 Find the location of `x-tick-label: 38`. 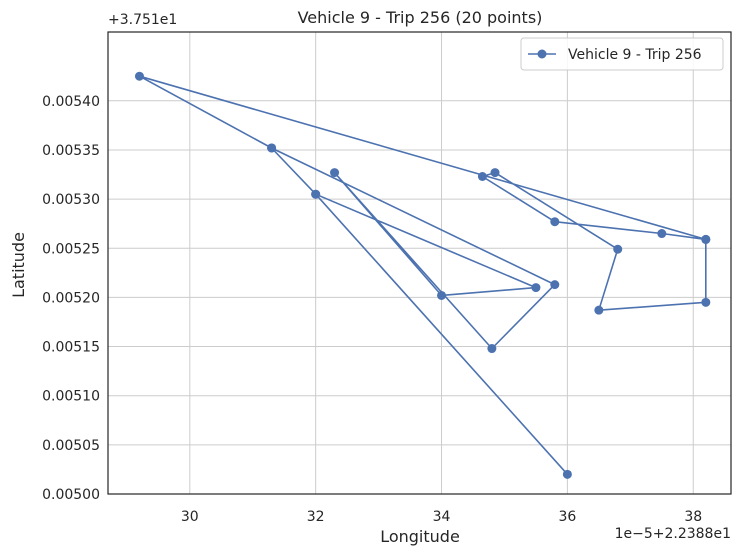

x-tick-label: 38 is located at coordinates (693, 517).